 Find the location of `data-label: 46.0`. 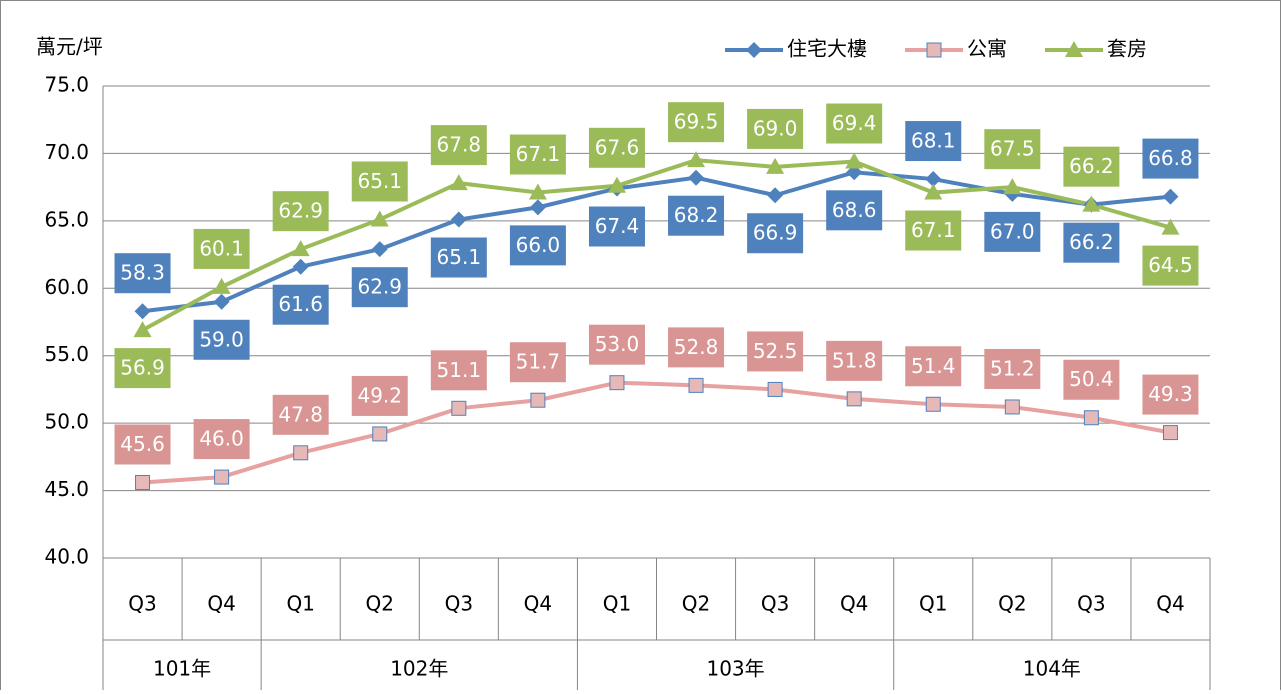

data-label: 46.0 is located at coordinates (221, 439).